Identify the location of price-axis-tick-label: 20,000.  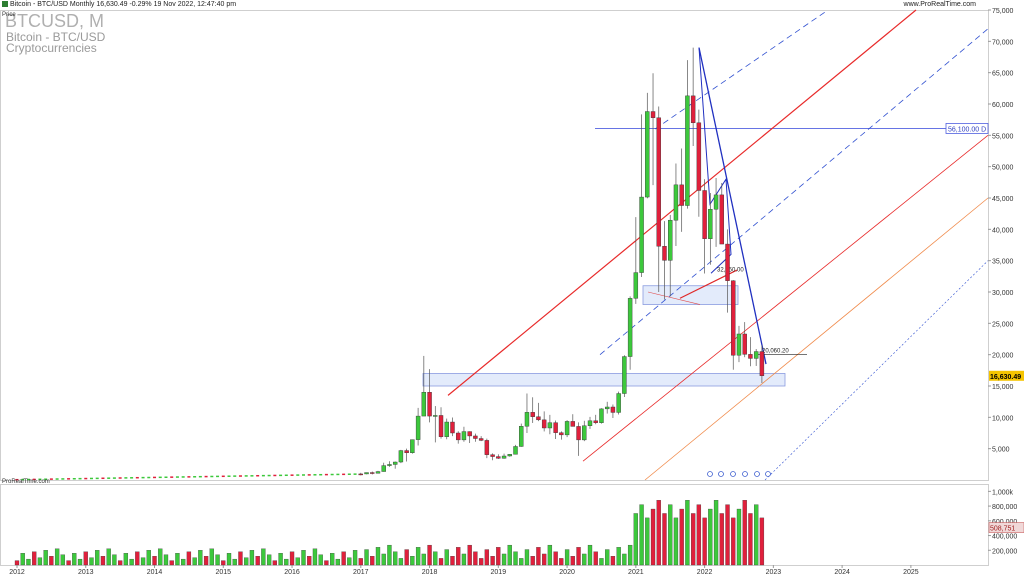
(1003, 356).